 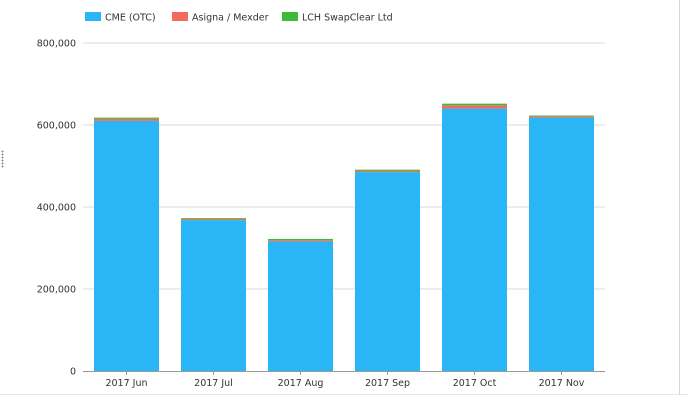 I want to click on x-tick-label-1: 2017 Jul, so click(x=213, y=383).